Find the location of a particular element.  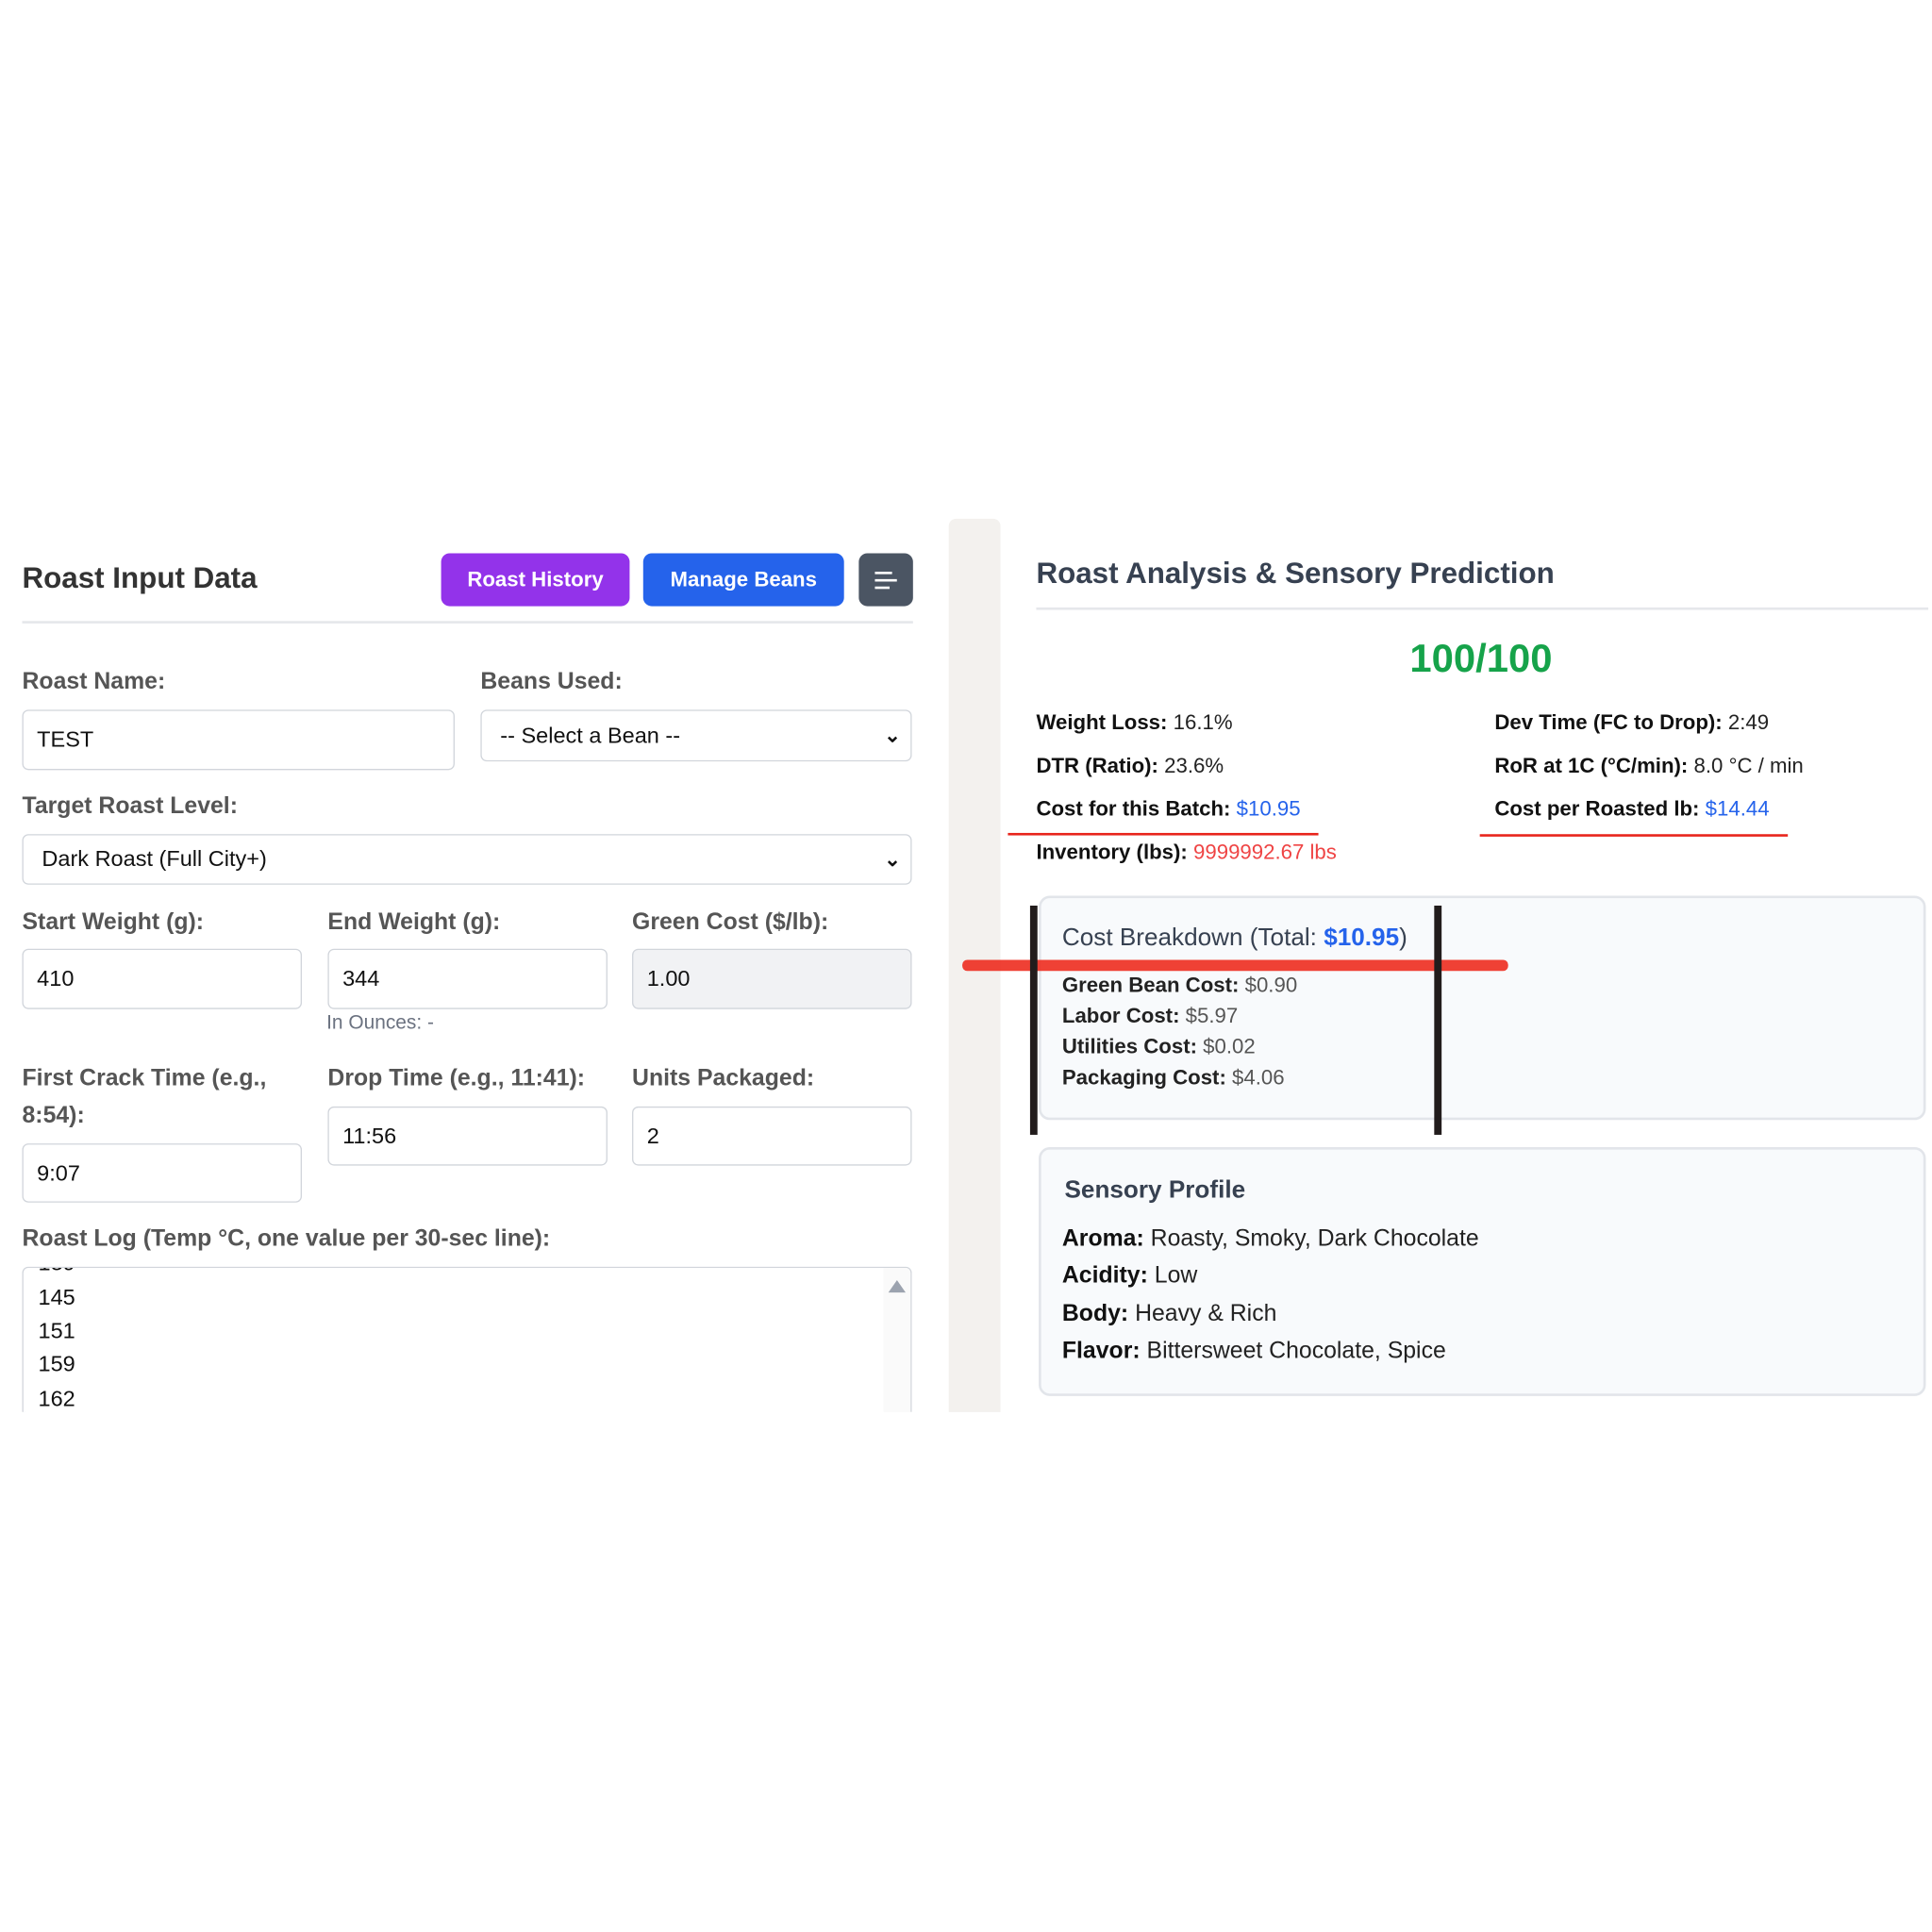

target-roast-level-select: Dark Roast (Full City+) ⌄ is located at coordinates (467, 860).